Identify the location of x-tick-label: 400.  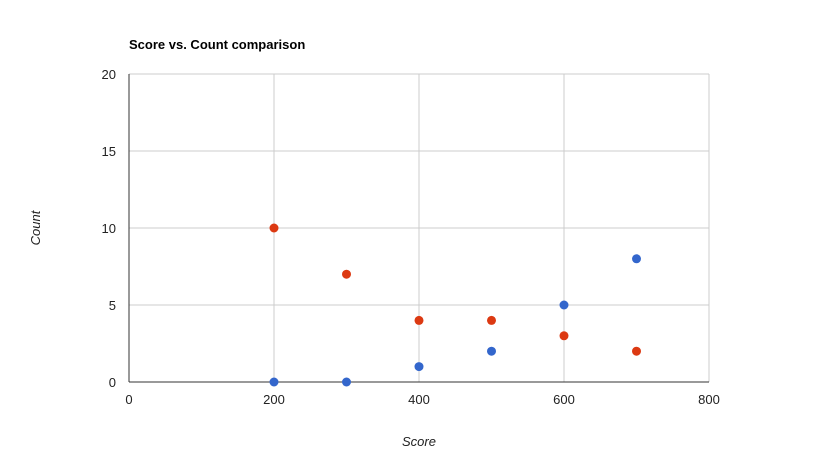
(419, 399).